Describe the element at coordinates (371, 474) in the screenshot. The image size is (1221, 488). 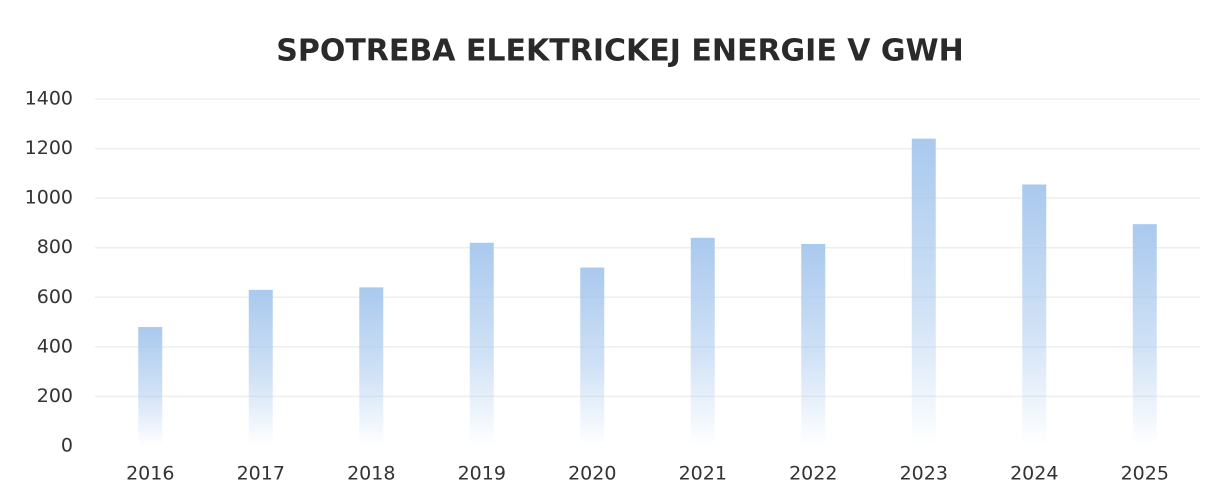
I see `x-tick-label: 2018` at that location.